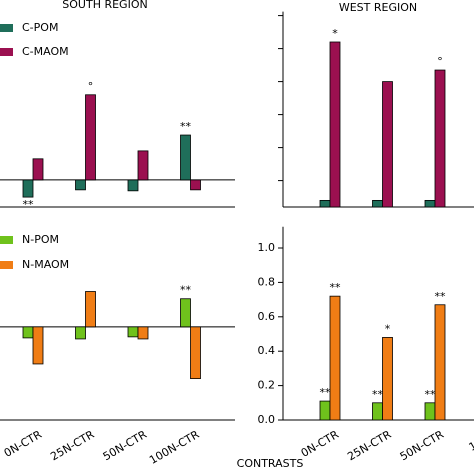 Image resolution: width=474 pixels, height=474 pixels. Describe the element at coordinates (40, 239) in the screenshot. I see `legend-label: N-POM` at that location.